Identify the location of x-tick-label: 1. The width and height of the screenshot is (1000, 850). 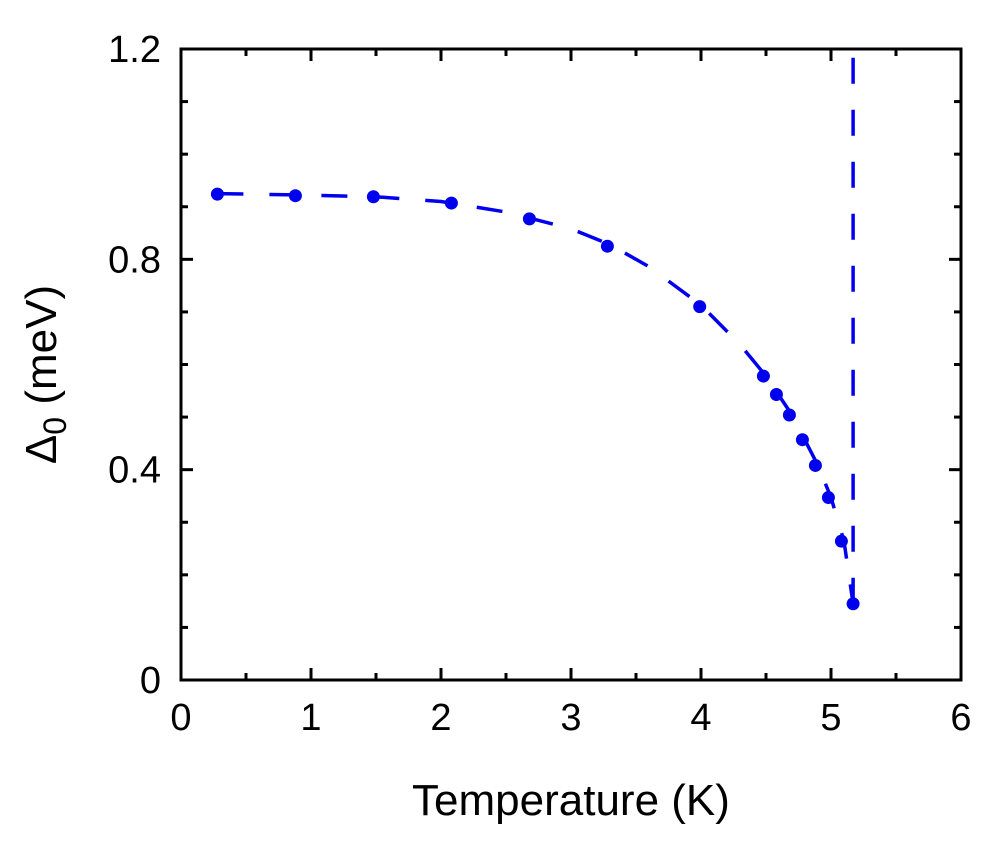
(310, 718).